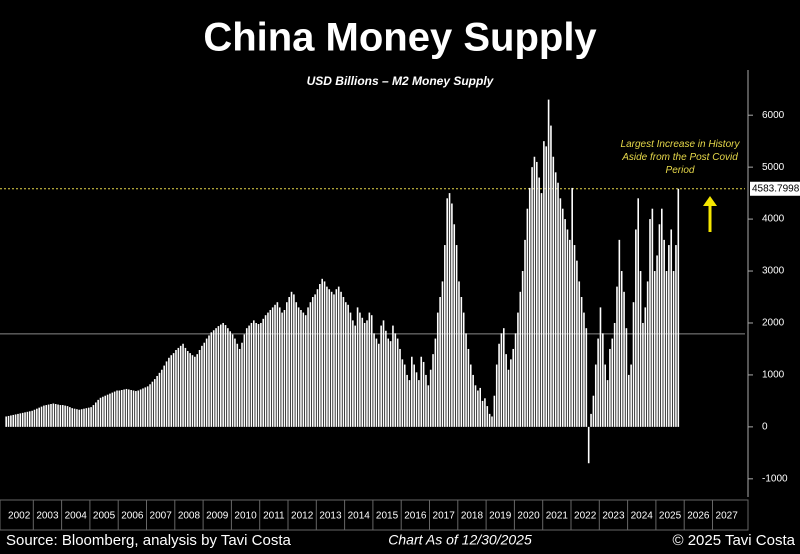 The height and width of the screenshot is (554, 800). Describe the element at coordinates (444, 516) in the screenshot. I see `x-tick-label: 2017` at that location.